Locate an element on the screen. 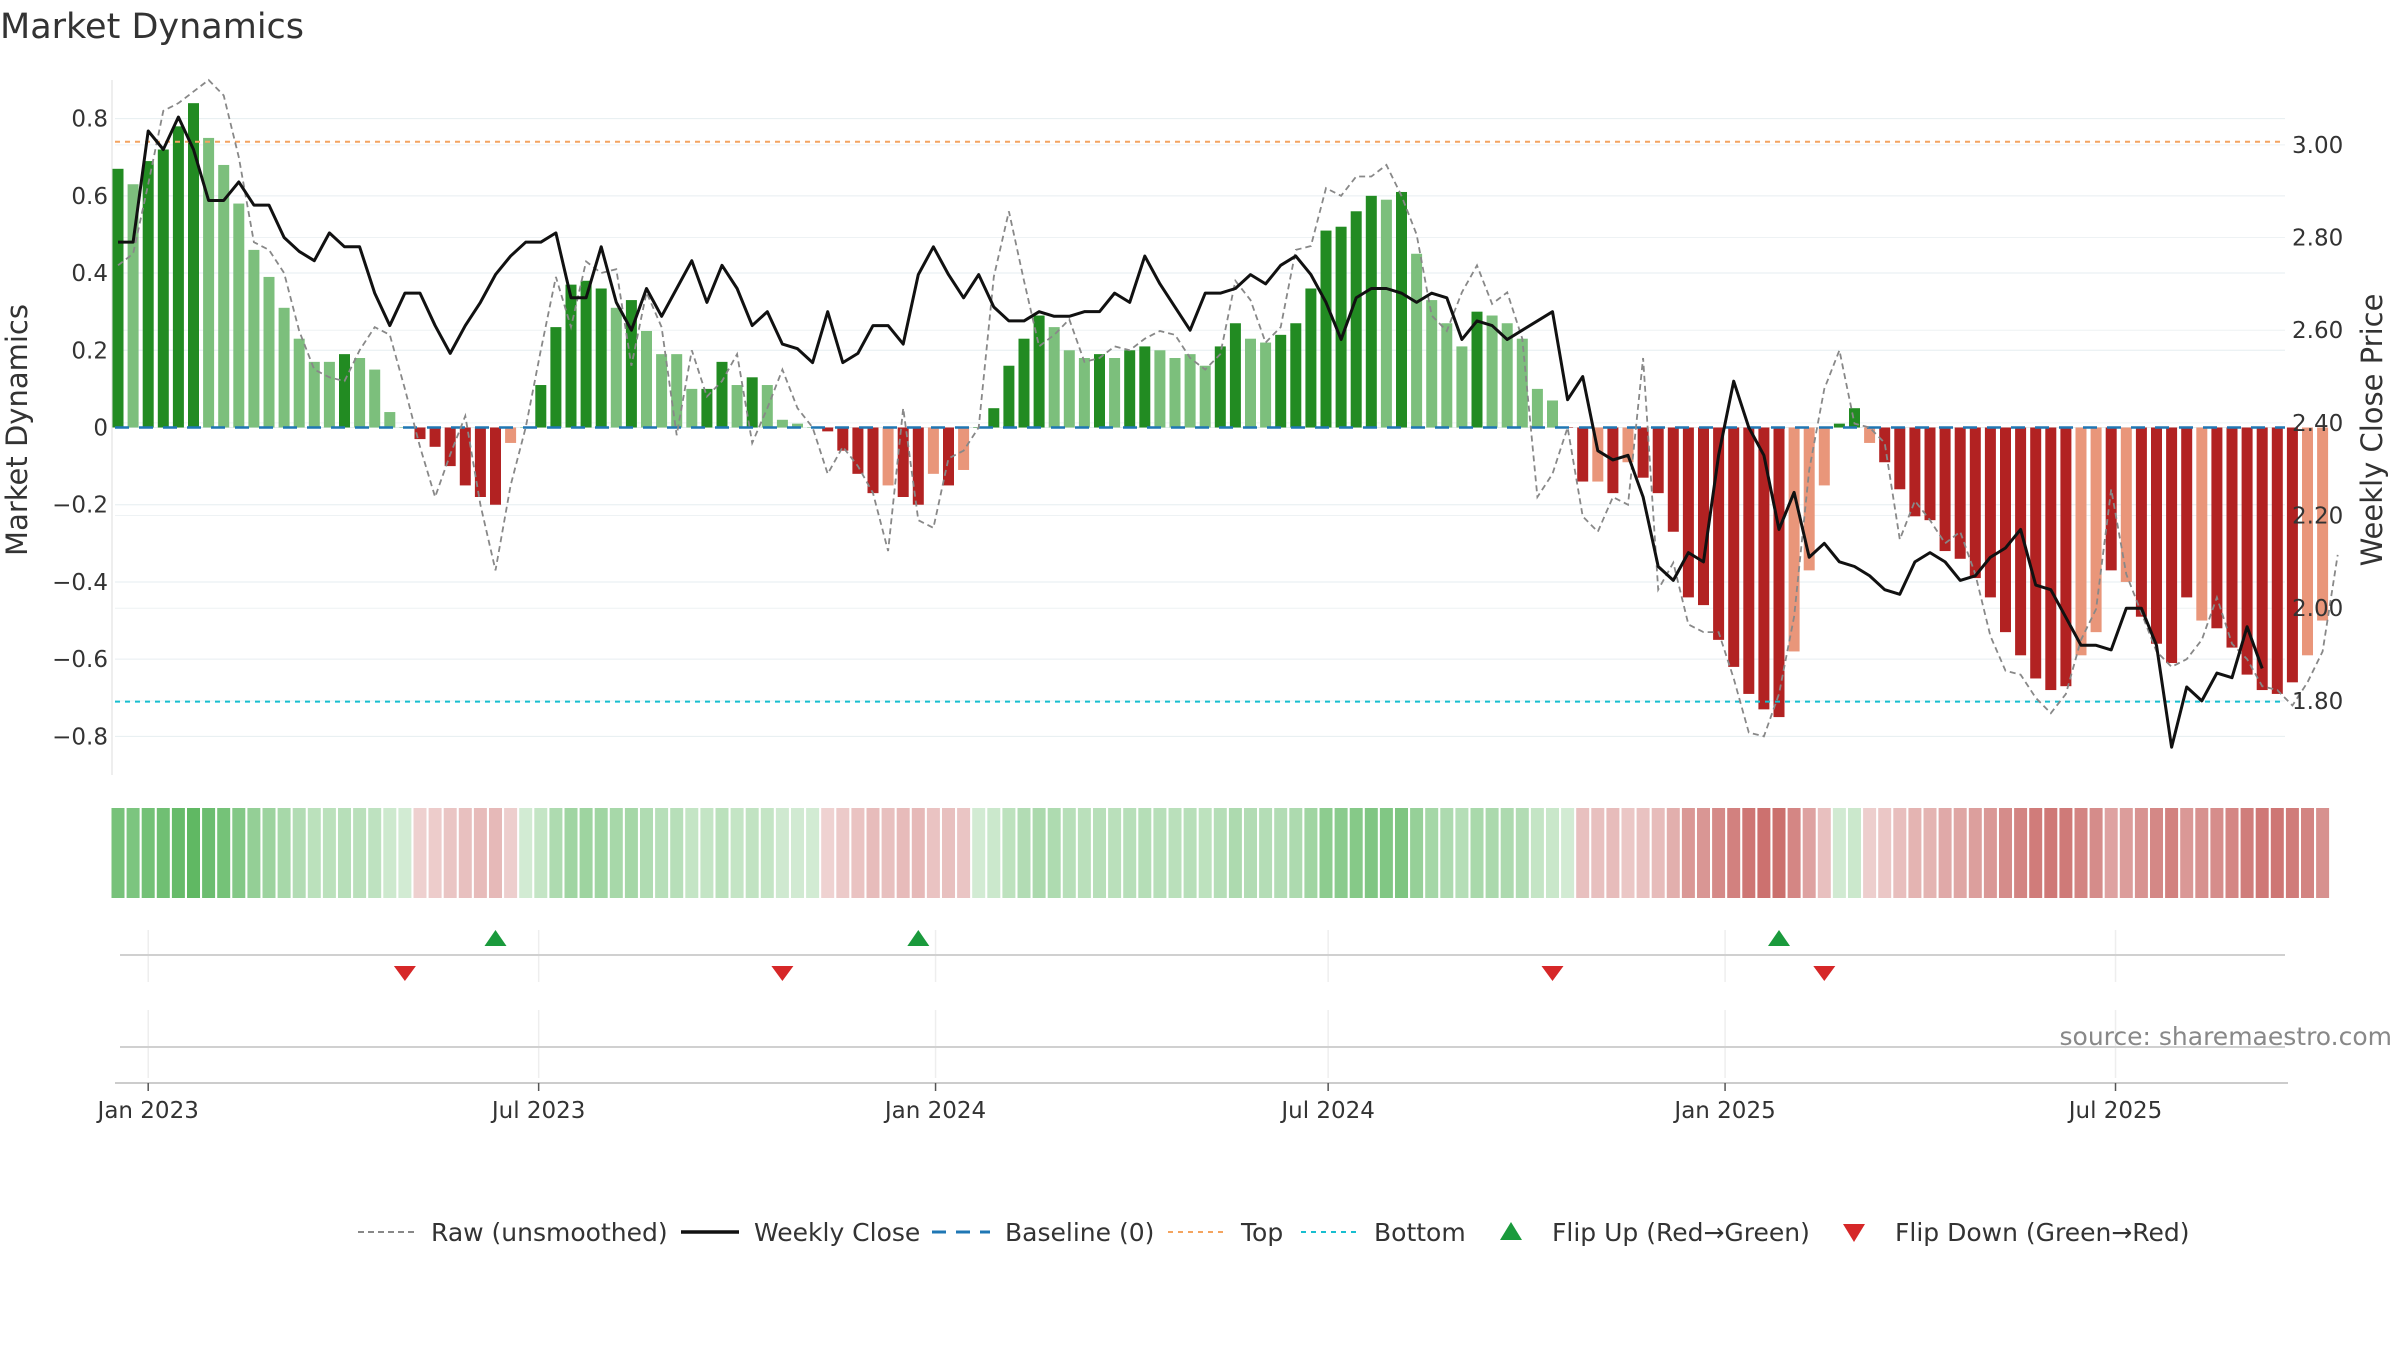 Image resolution: width=2400 pixels, height=1350 pixels. y-tick-label: 0 is located at coordinates (100, 429).